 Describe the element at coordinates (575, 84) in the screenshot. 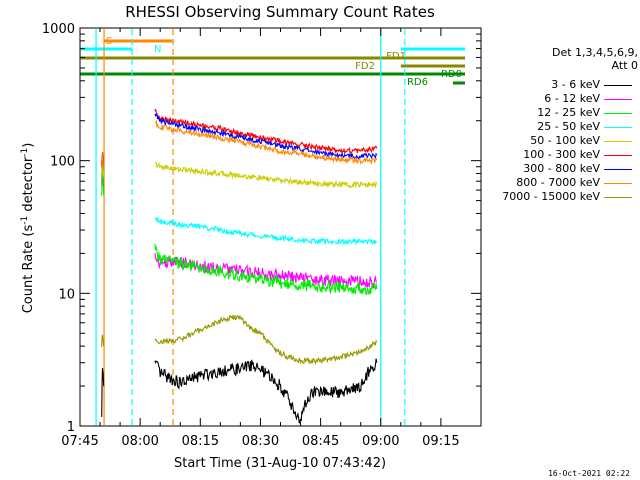

I see `legend-label: 3 - 6 keV` at that location.